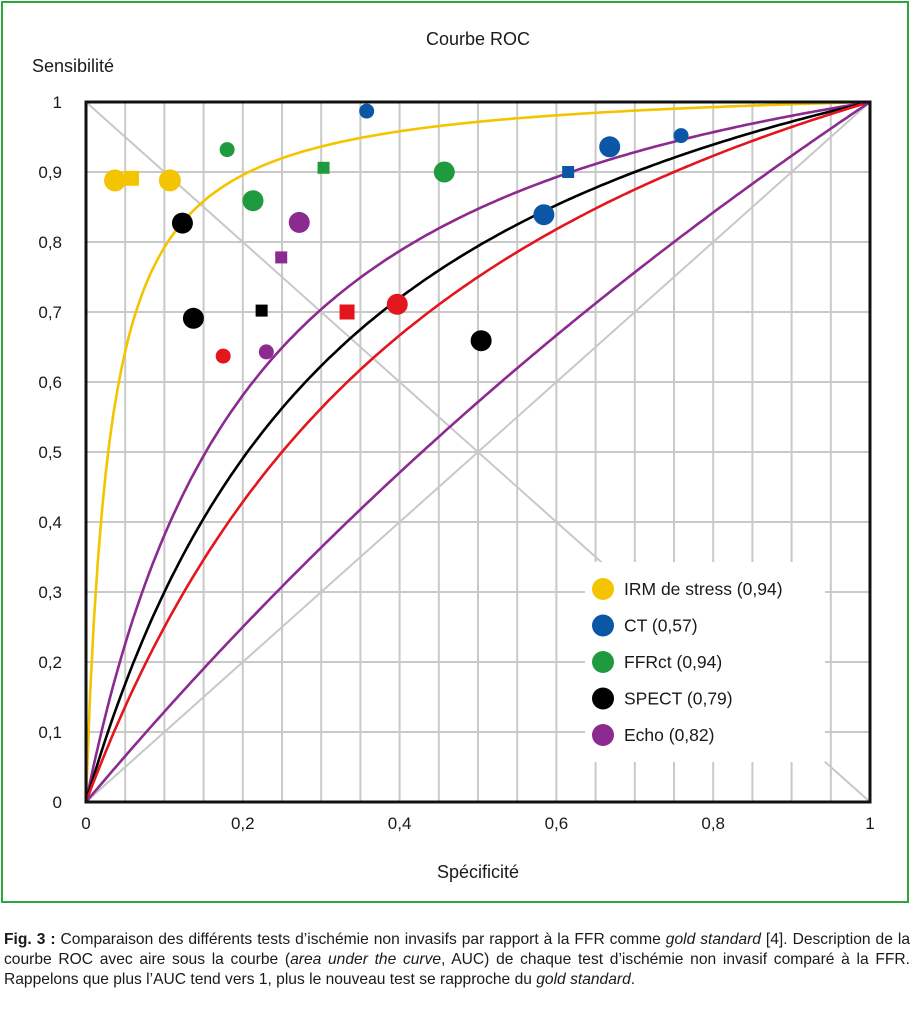 The image size is (914, 1024). I want to click on legend-box, so click(705, 662).